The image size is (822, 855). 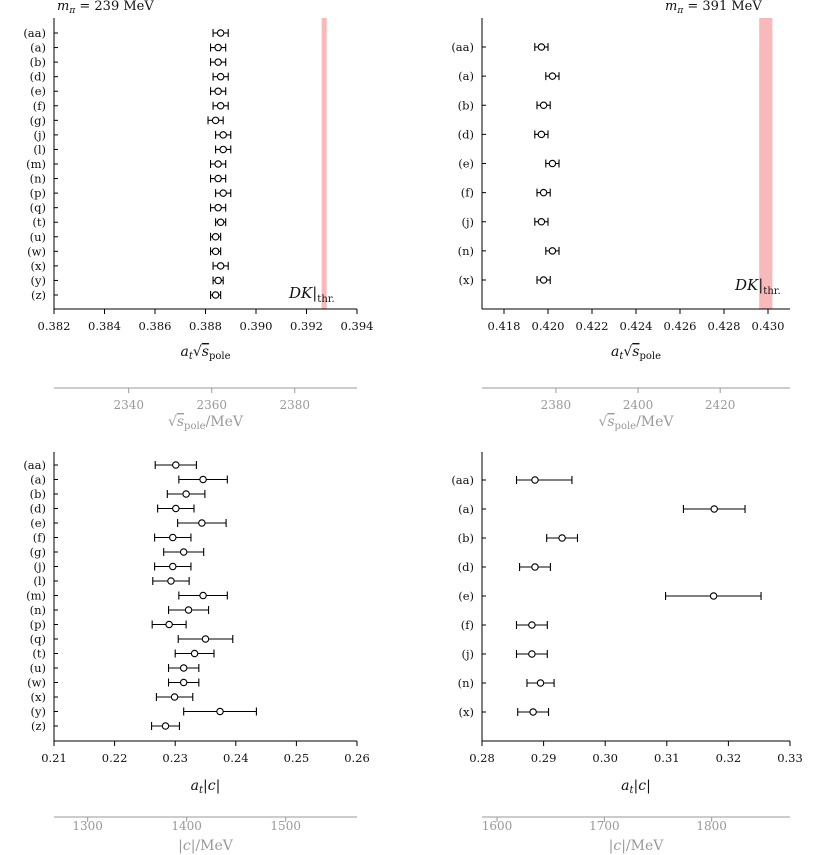 What do you see at coordinates (711, 826) in the screenshot?
I see `secondary-tick-label: 1800` at bounding box center [711, 826].